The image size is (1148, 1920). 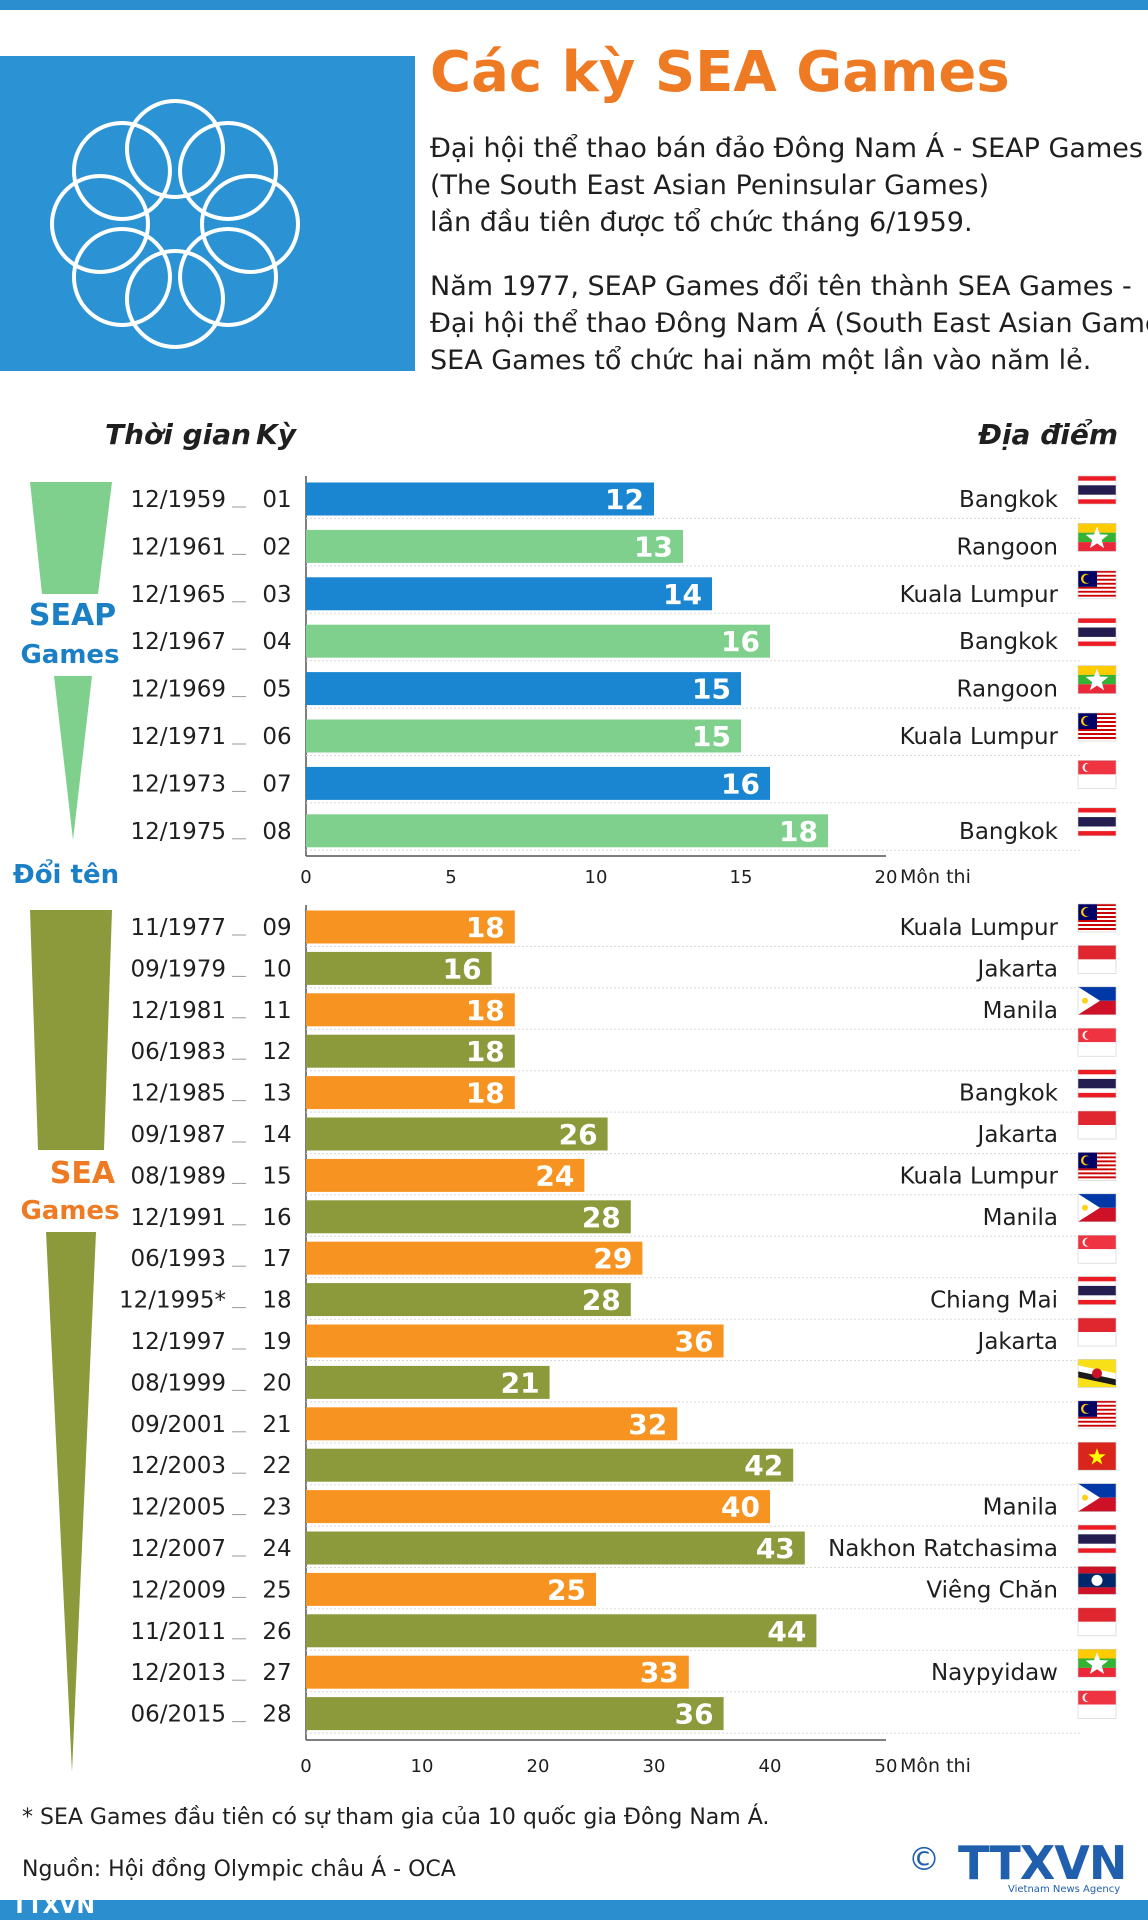 I want to click on x-tick-label: 0, so click(x=305, y=877).